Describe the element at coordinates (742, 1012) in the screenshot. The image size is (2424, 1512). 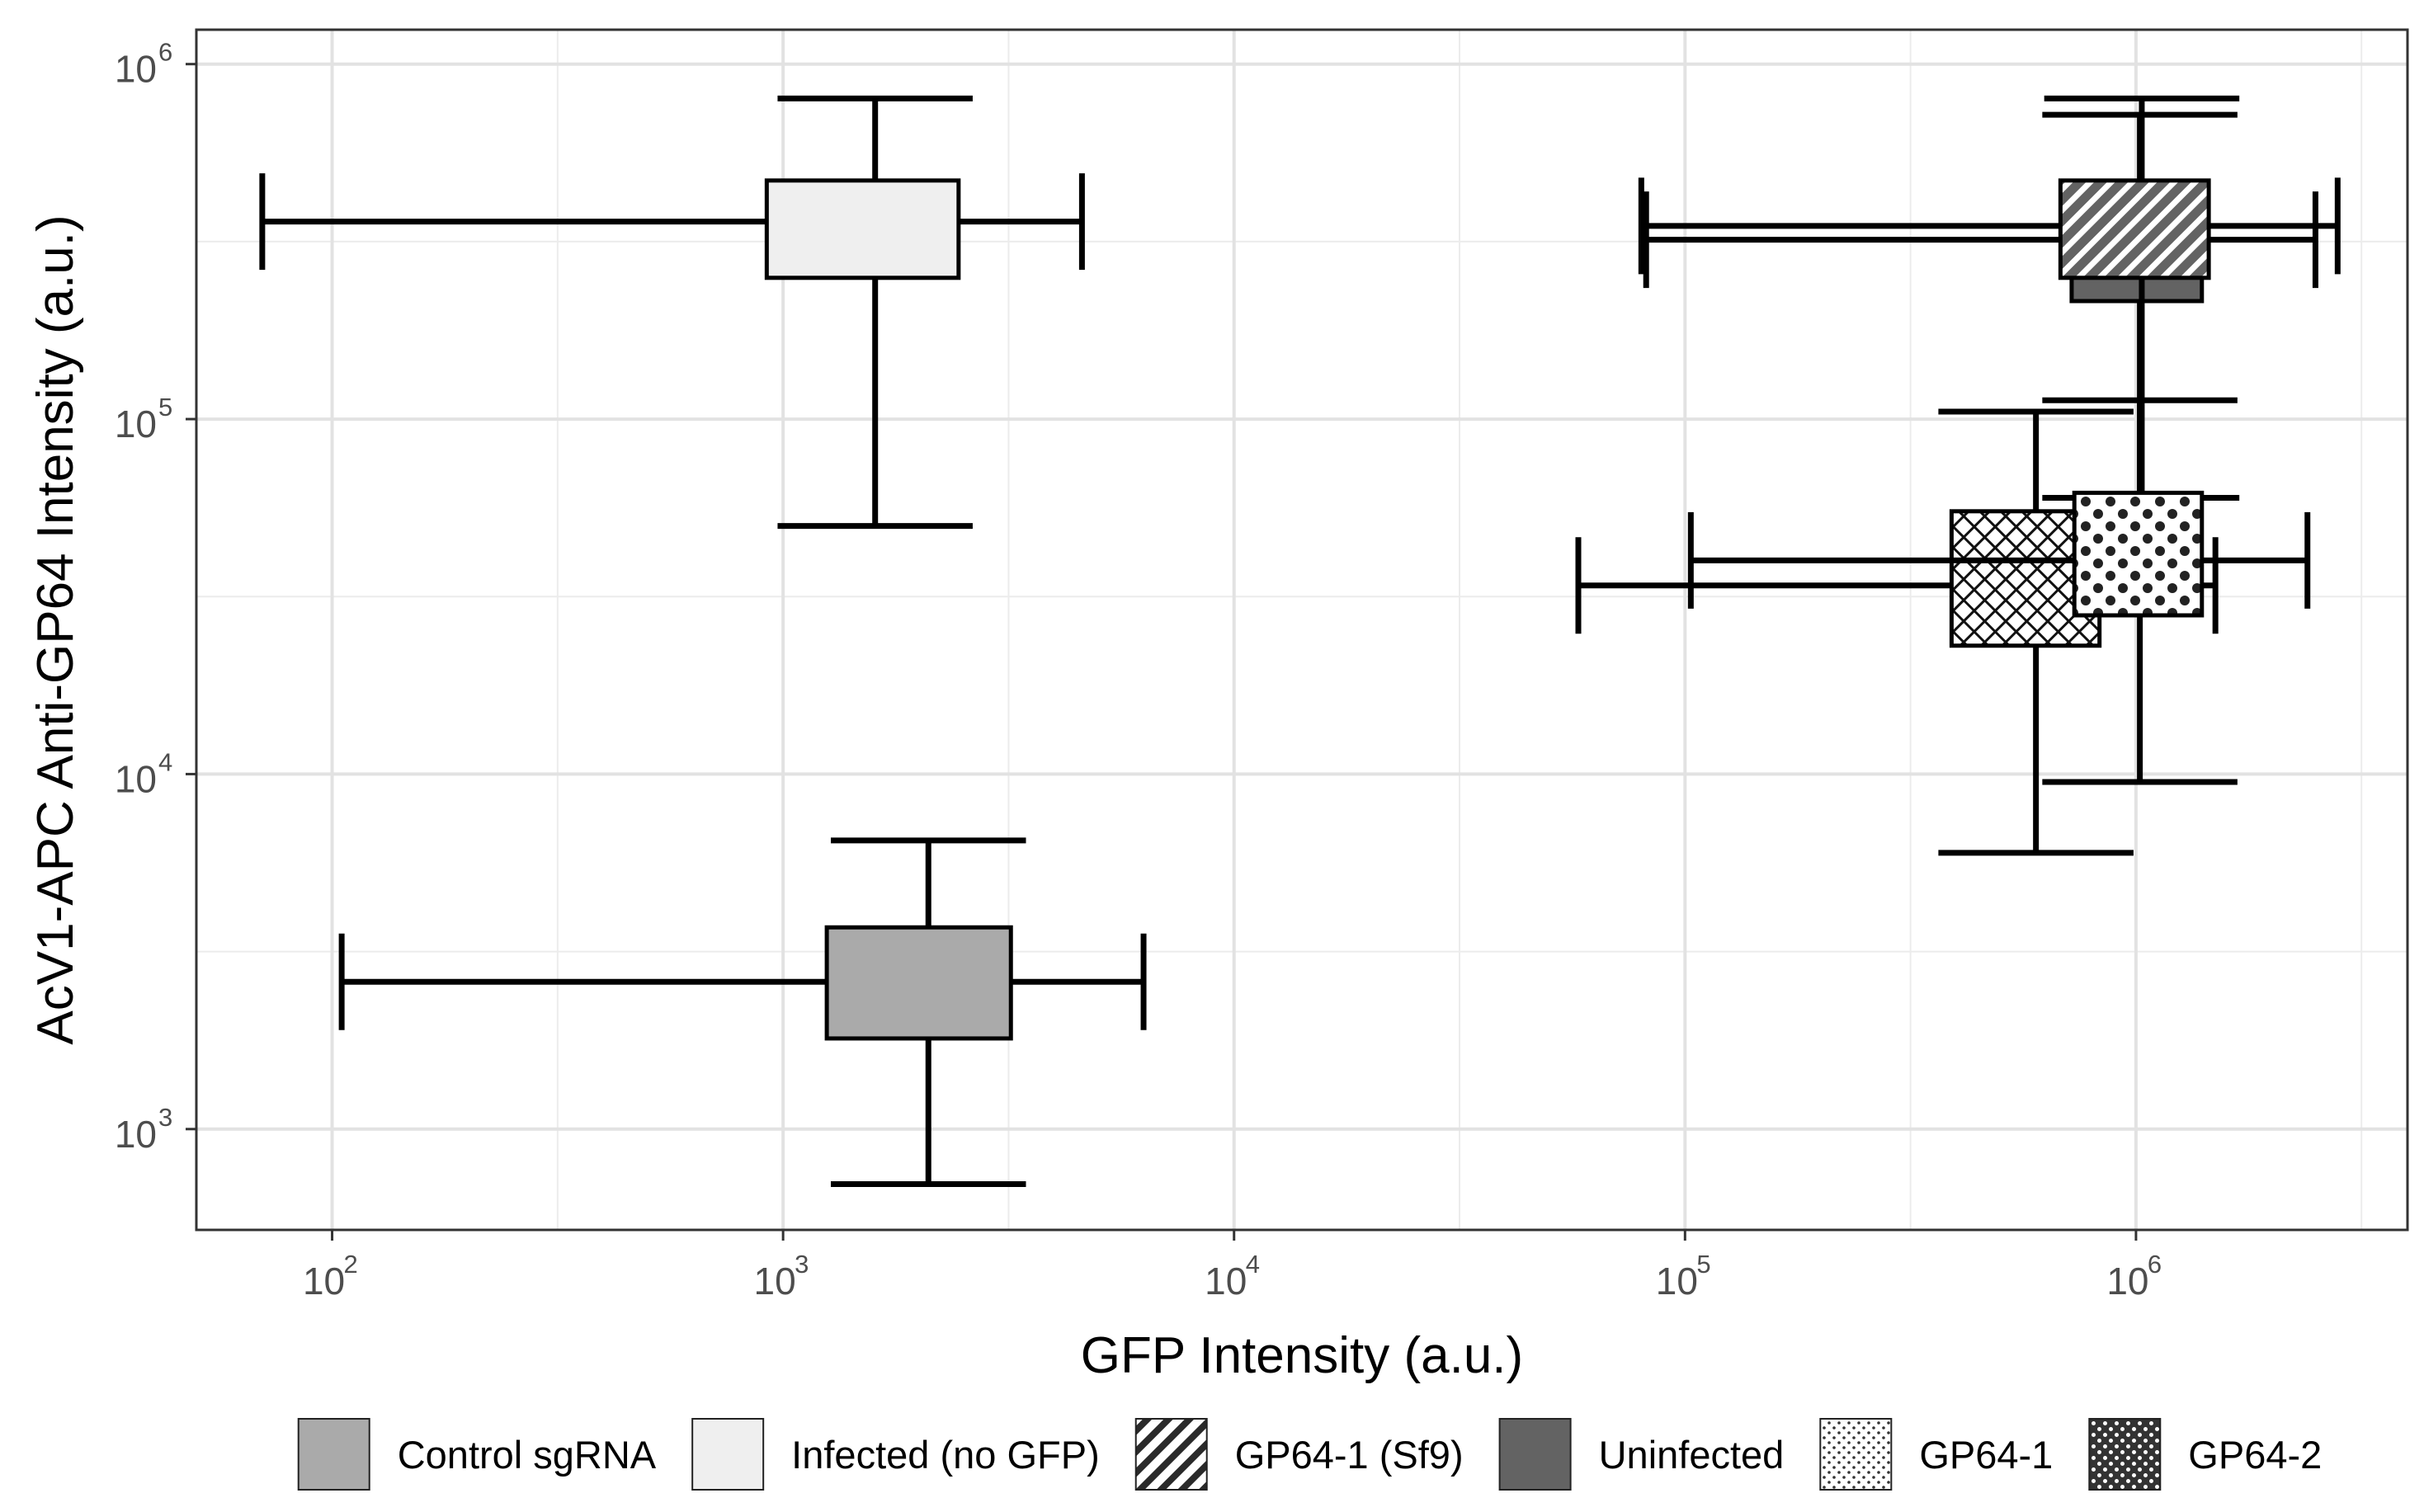
I see `series-control-sgrna` at that location.